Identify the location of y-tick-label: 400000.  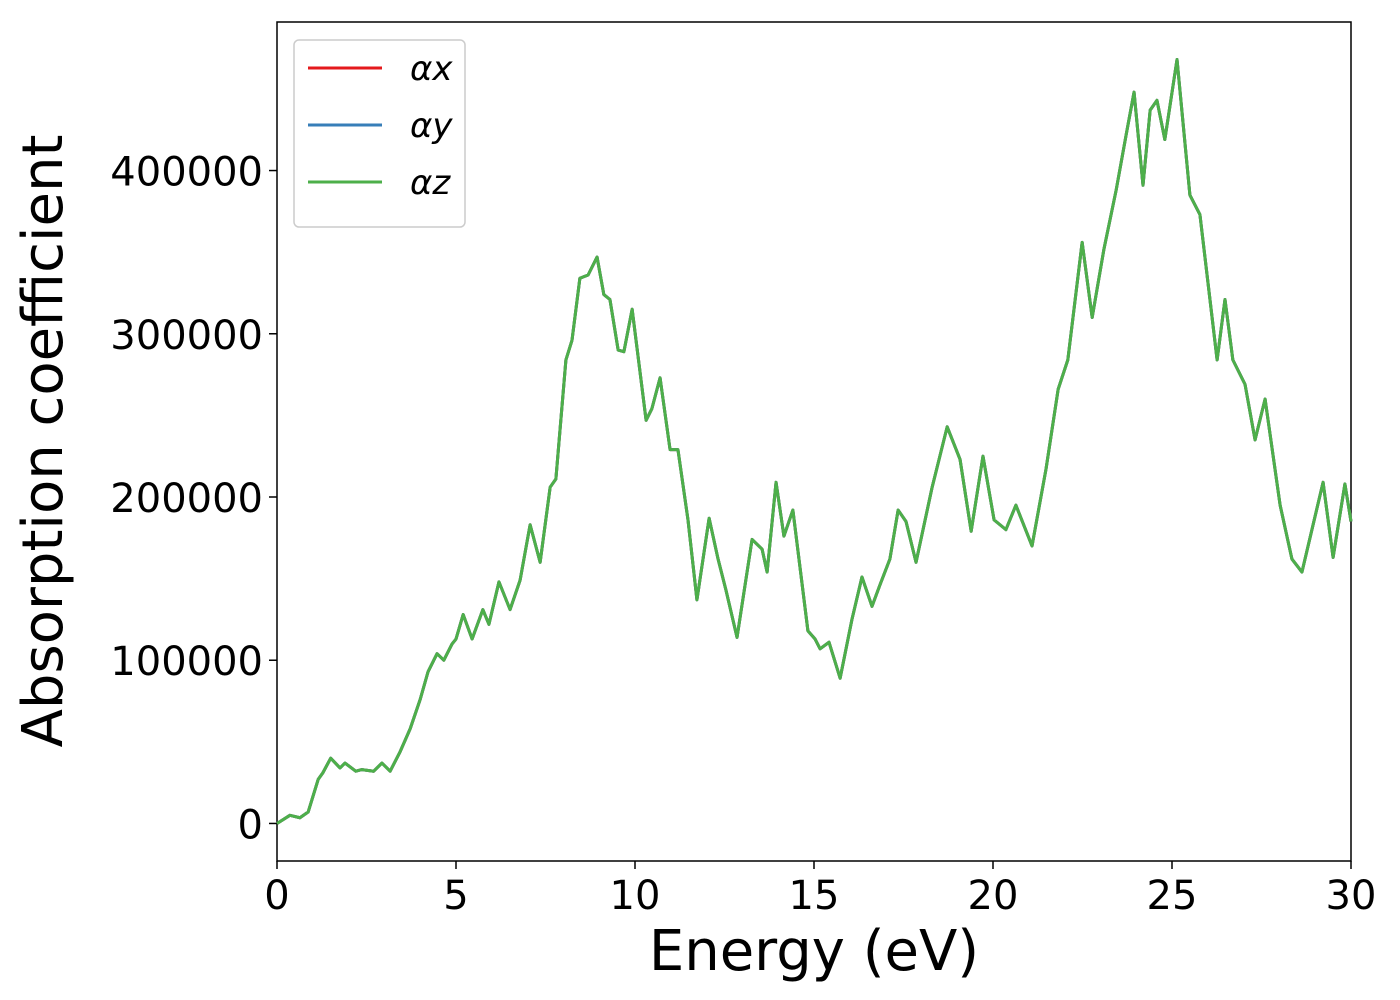
(186, 173).